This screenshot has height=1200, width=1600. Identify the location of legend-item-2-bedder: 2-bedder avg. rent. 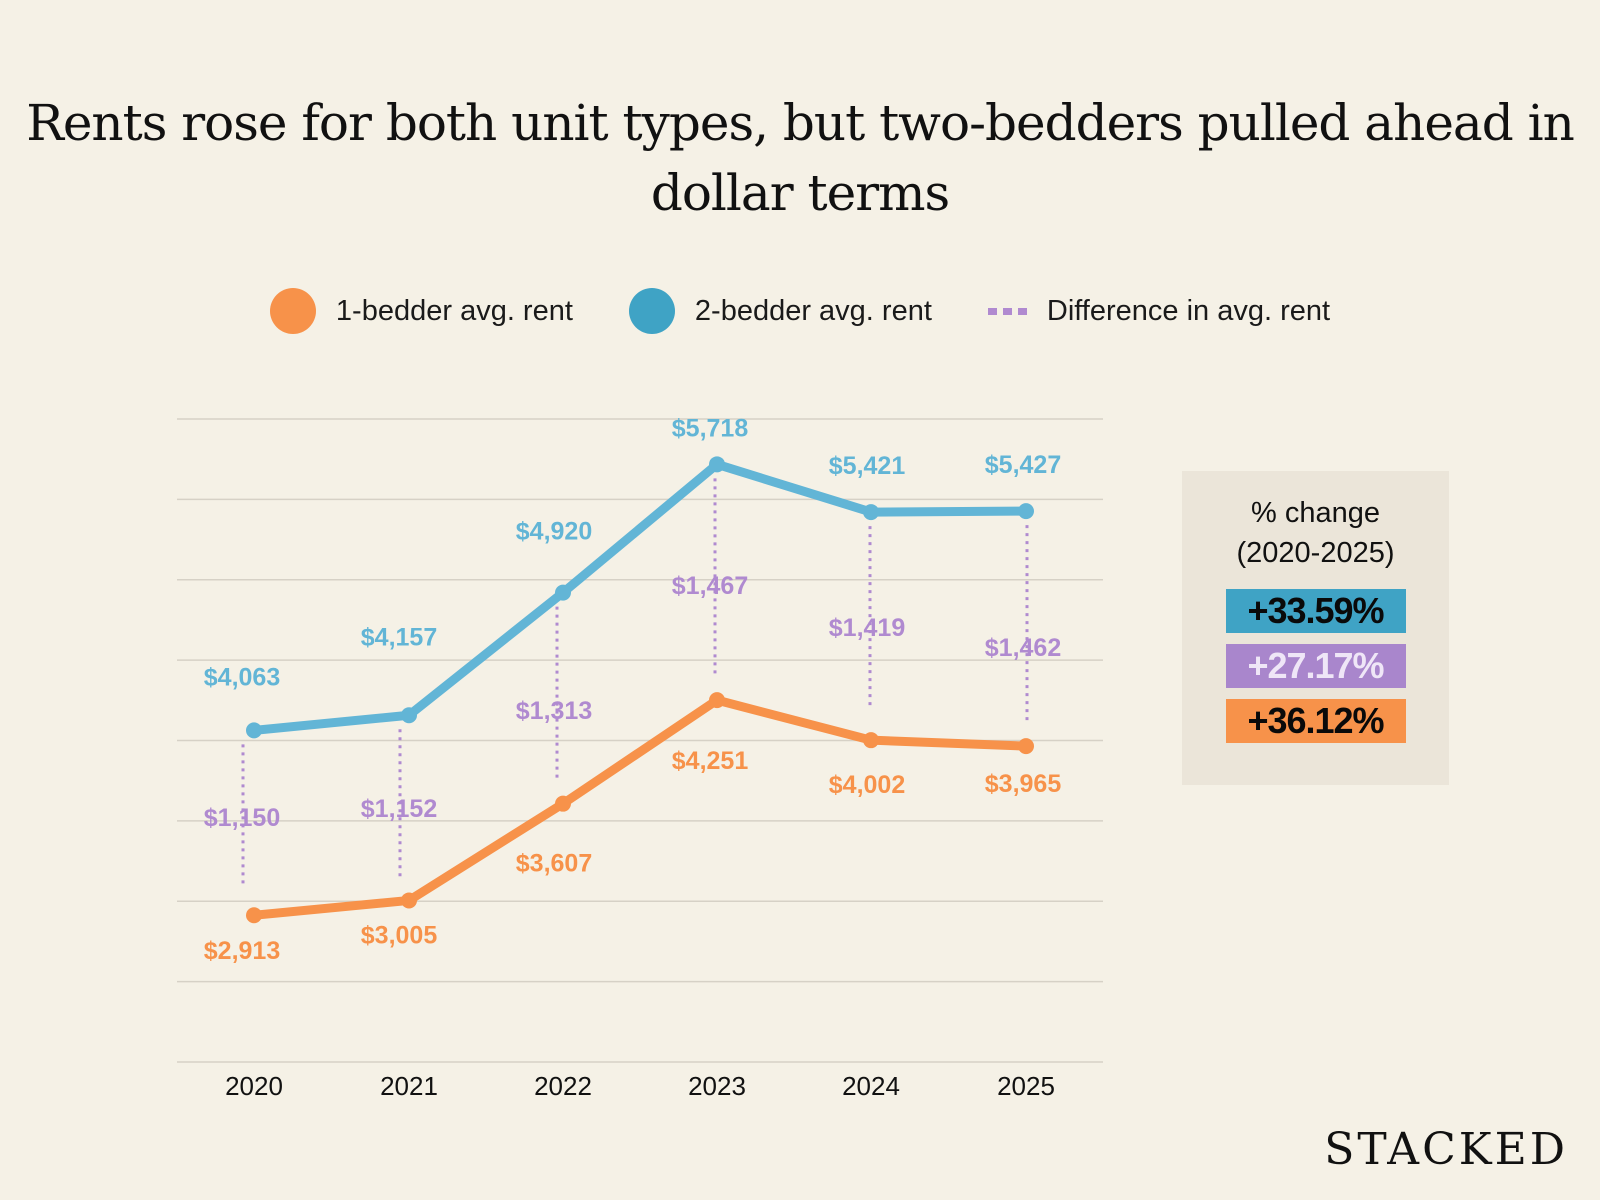
(780, 311).